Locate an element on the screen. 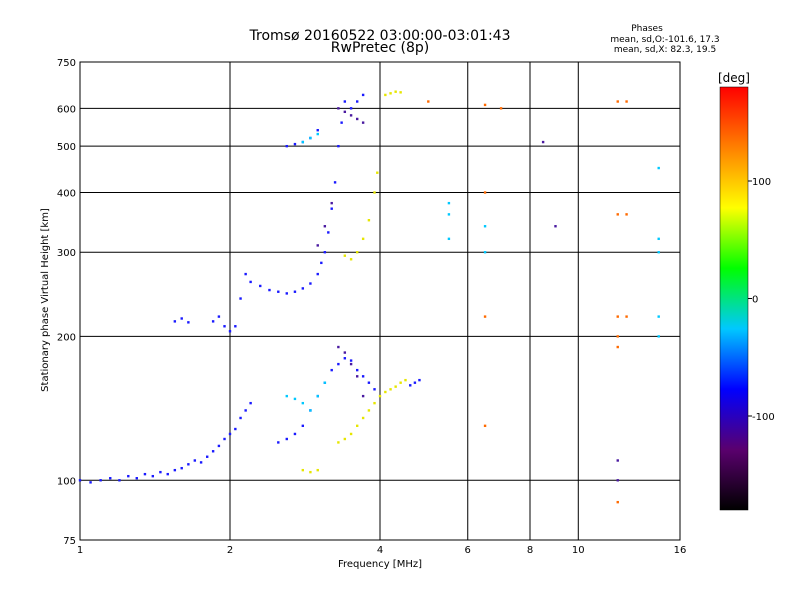 The height and width of the screenshot is (600, 800). x-tick-label: 6 is located at coordinates (468, 550).